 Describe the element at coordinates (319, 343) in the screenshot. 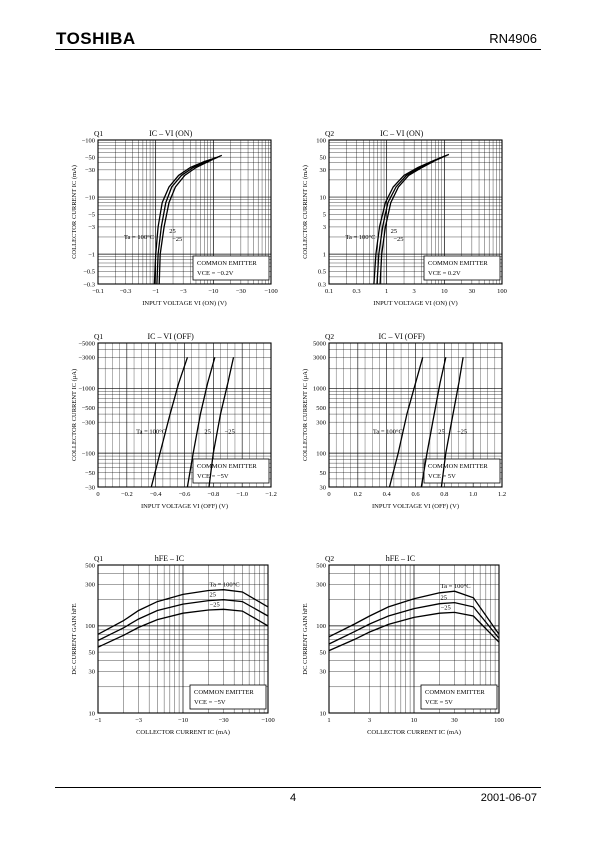

I see `y-tick-label: 5000` at that location.